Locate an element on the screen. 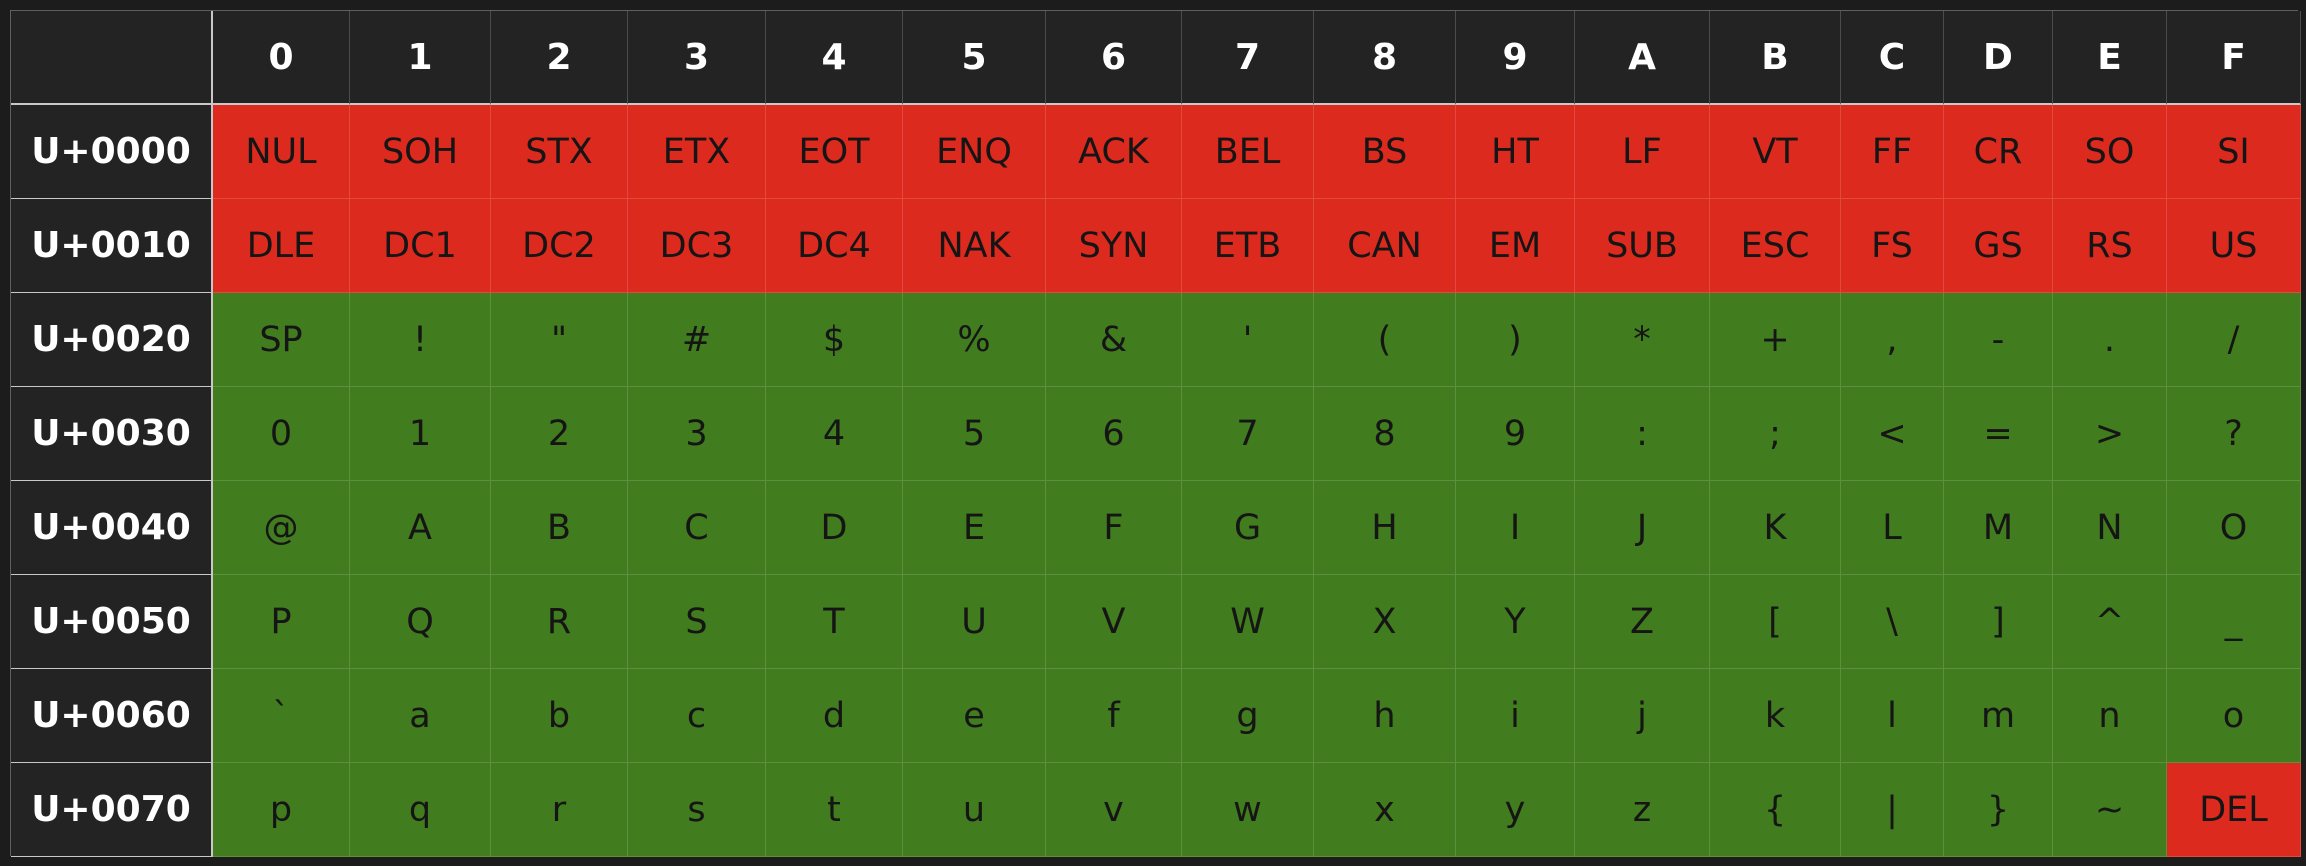 Image resolution: width=2306 pixels, height=866 pixels. printable-character-cell: E is located at coordinates (974, 528).